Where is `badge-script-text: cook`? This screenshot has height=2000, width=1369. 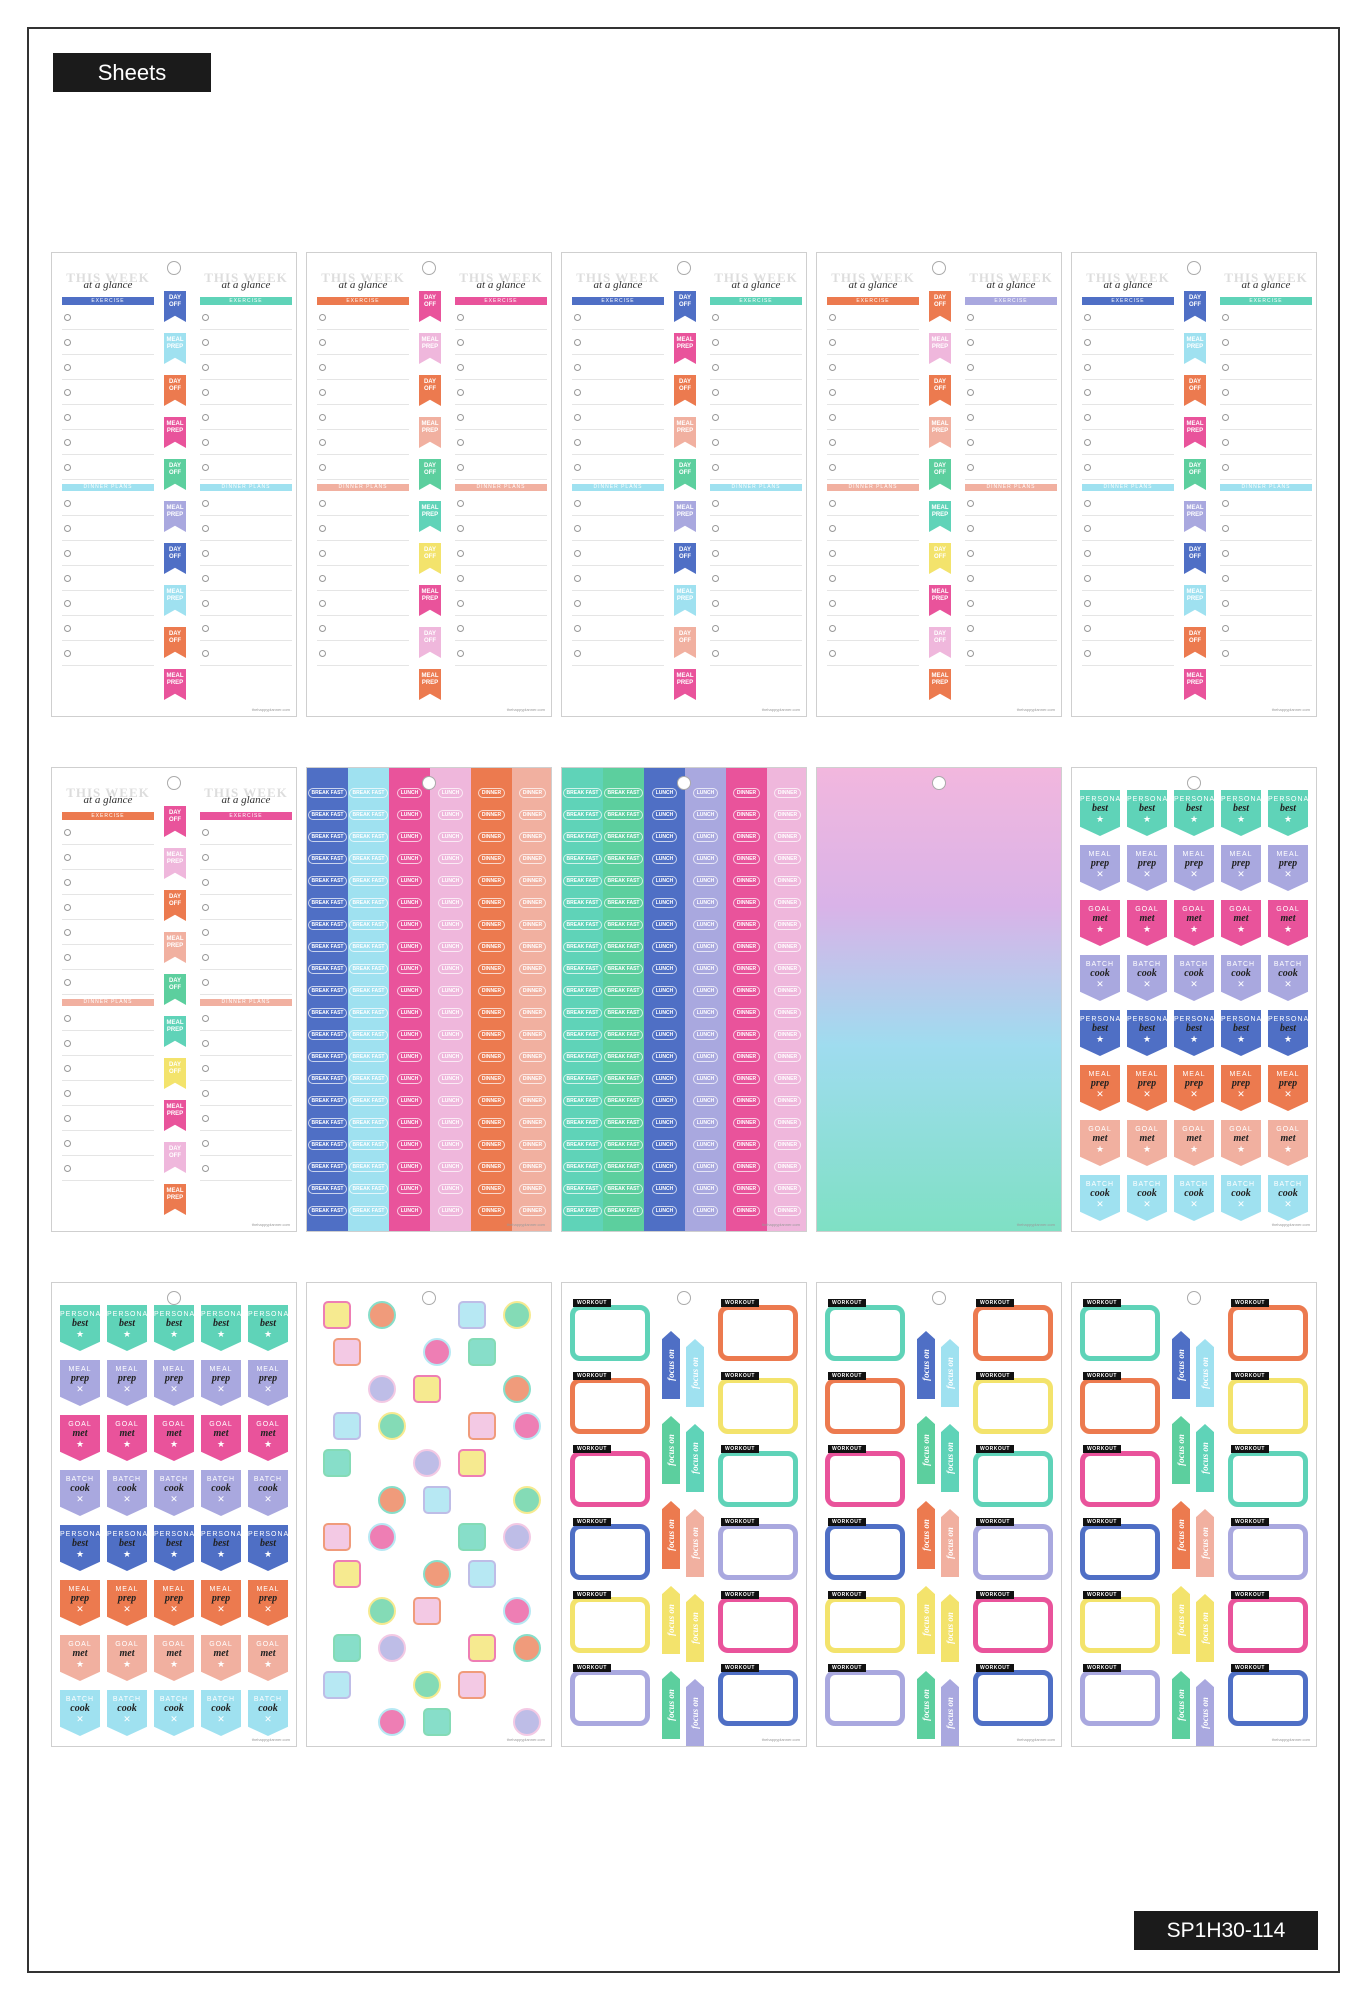 badge-script-text: cook is located at coordinates (1194, 973).